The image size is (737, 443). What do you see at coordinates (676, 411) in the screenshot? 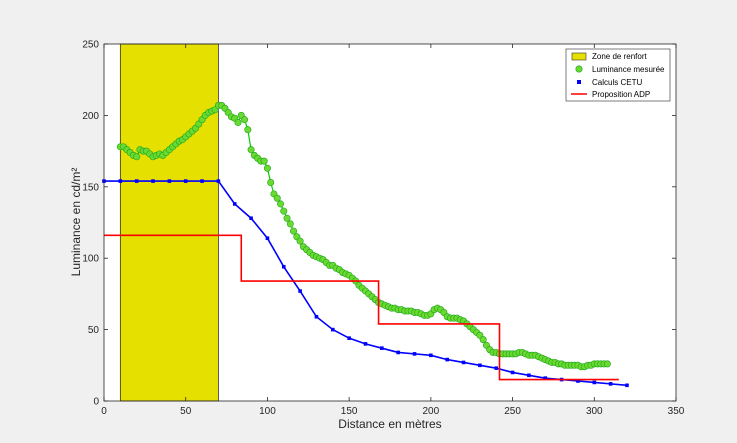
I see `x-tick-label: 350` at bounding box center [676, 411].